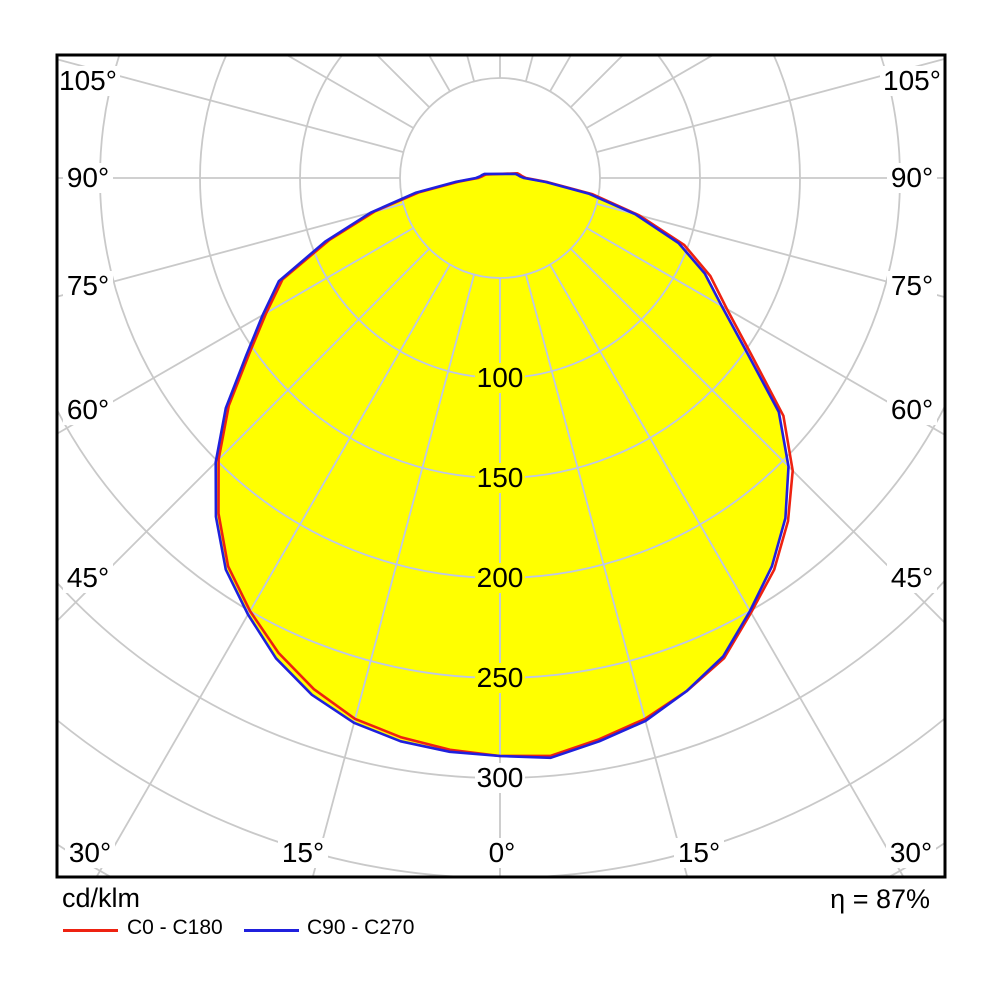 This screenshot has height=1000, width=1000. I want to click on legend-label-c90: C90 - C270, so click(361, 927).